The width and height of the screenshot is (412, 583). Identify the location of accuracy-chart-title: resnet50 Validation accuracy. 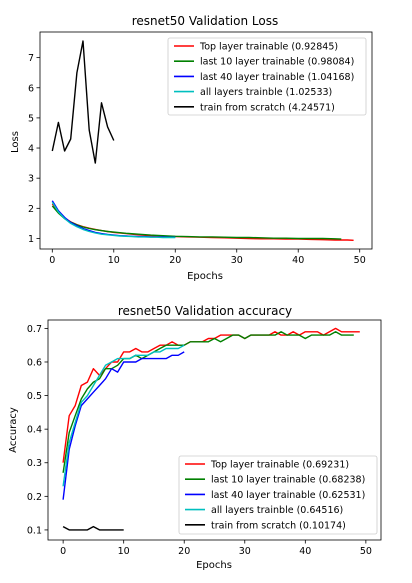
(205, 311).